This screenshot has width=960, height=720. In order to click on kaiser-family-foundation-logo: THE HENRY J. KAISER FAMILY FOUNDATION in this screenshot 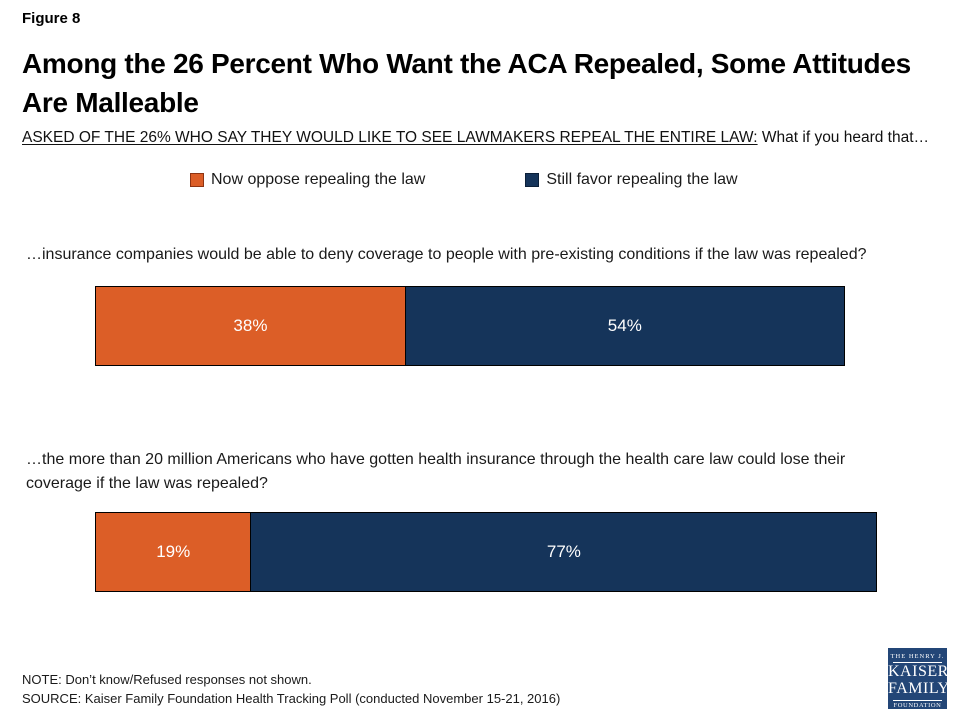, I will do `click(919, 678)`.